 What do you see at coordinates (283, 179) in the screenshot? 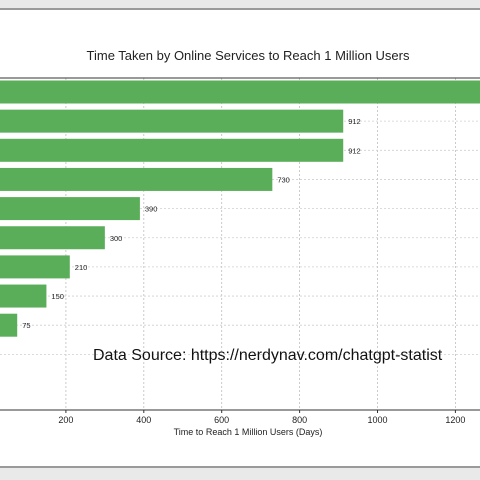
I see `bar-value-label: 730` at bounding box center [283, 179].